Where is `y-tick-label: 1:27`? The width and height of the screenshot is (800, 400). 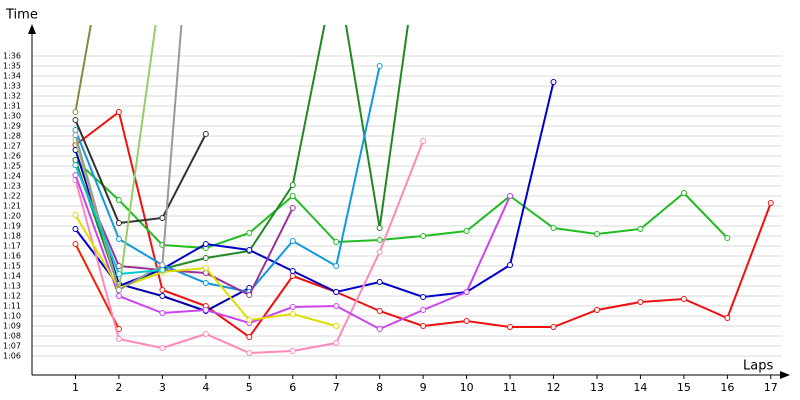 y-tick-label: 1:27 is located at coordinates (12, 146).